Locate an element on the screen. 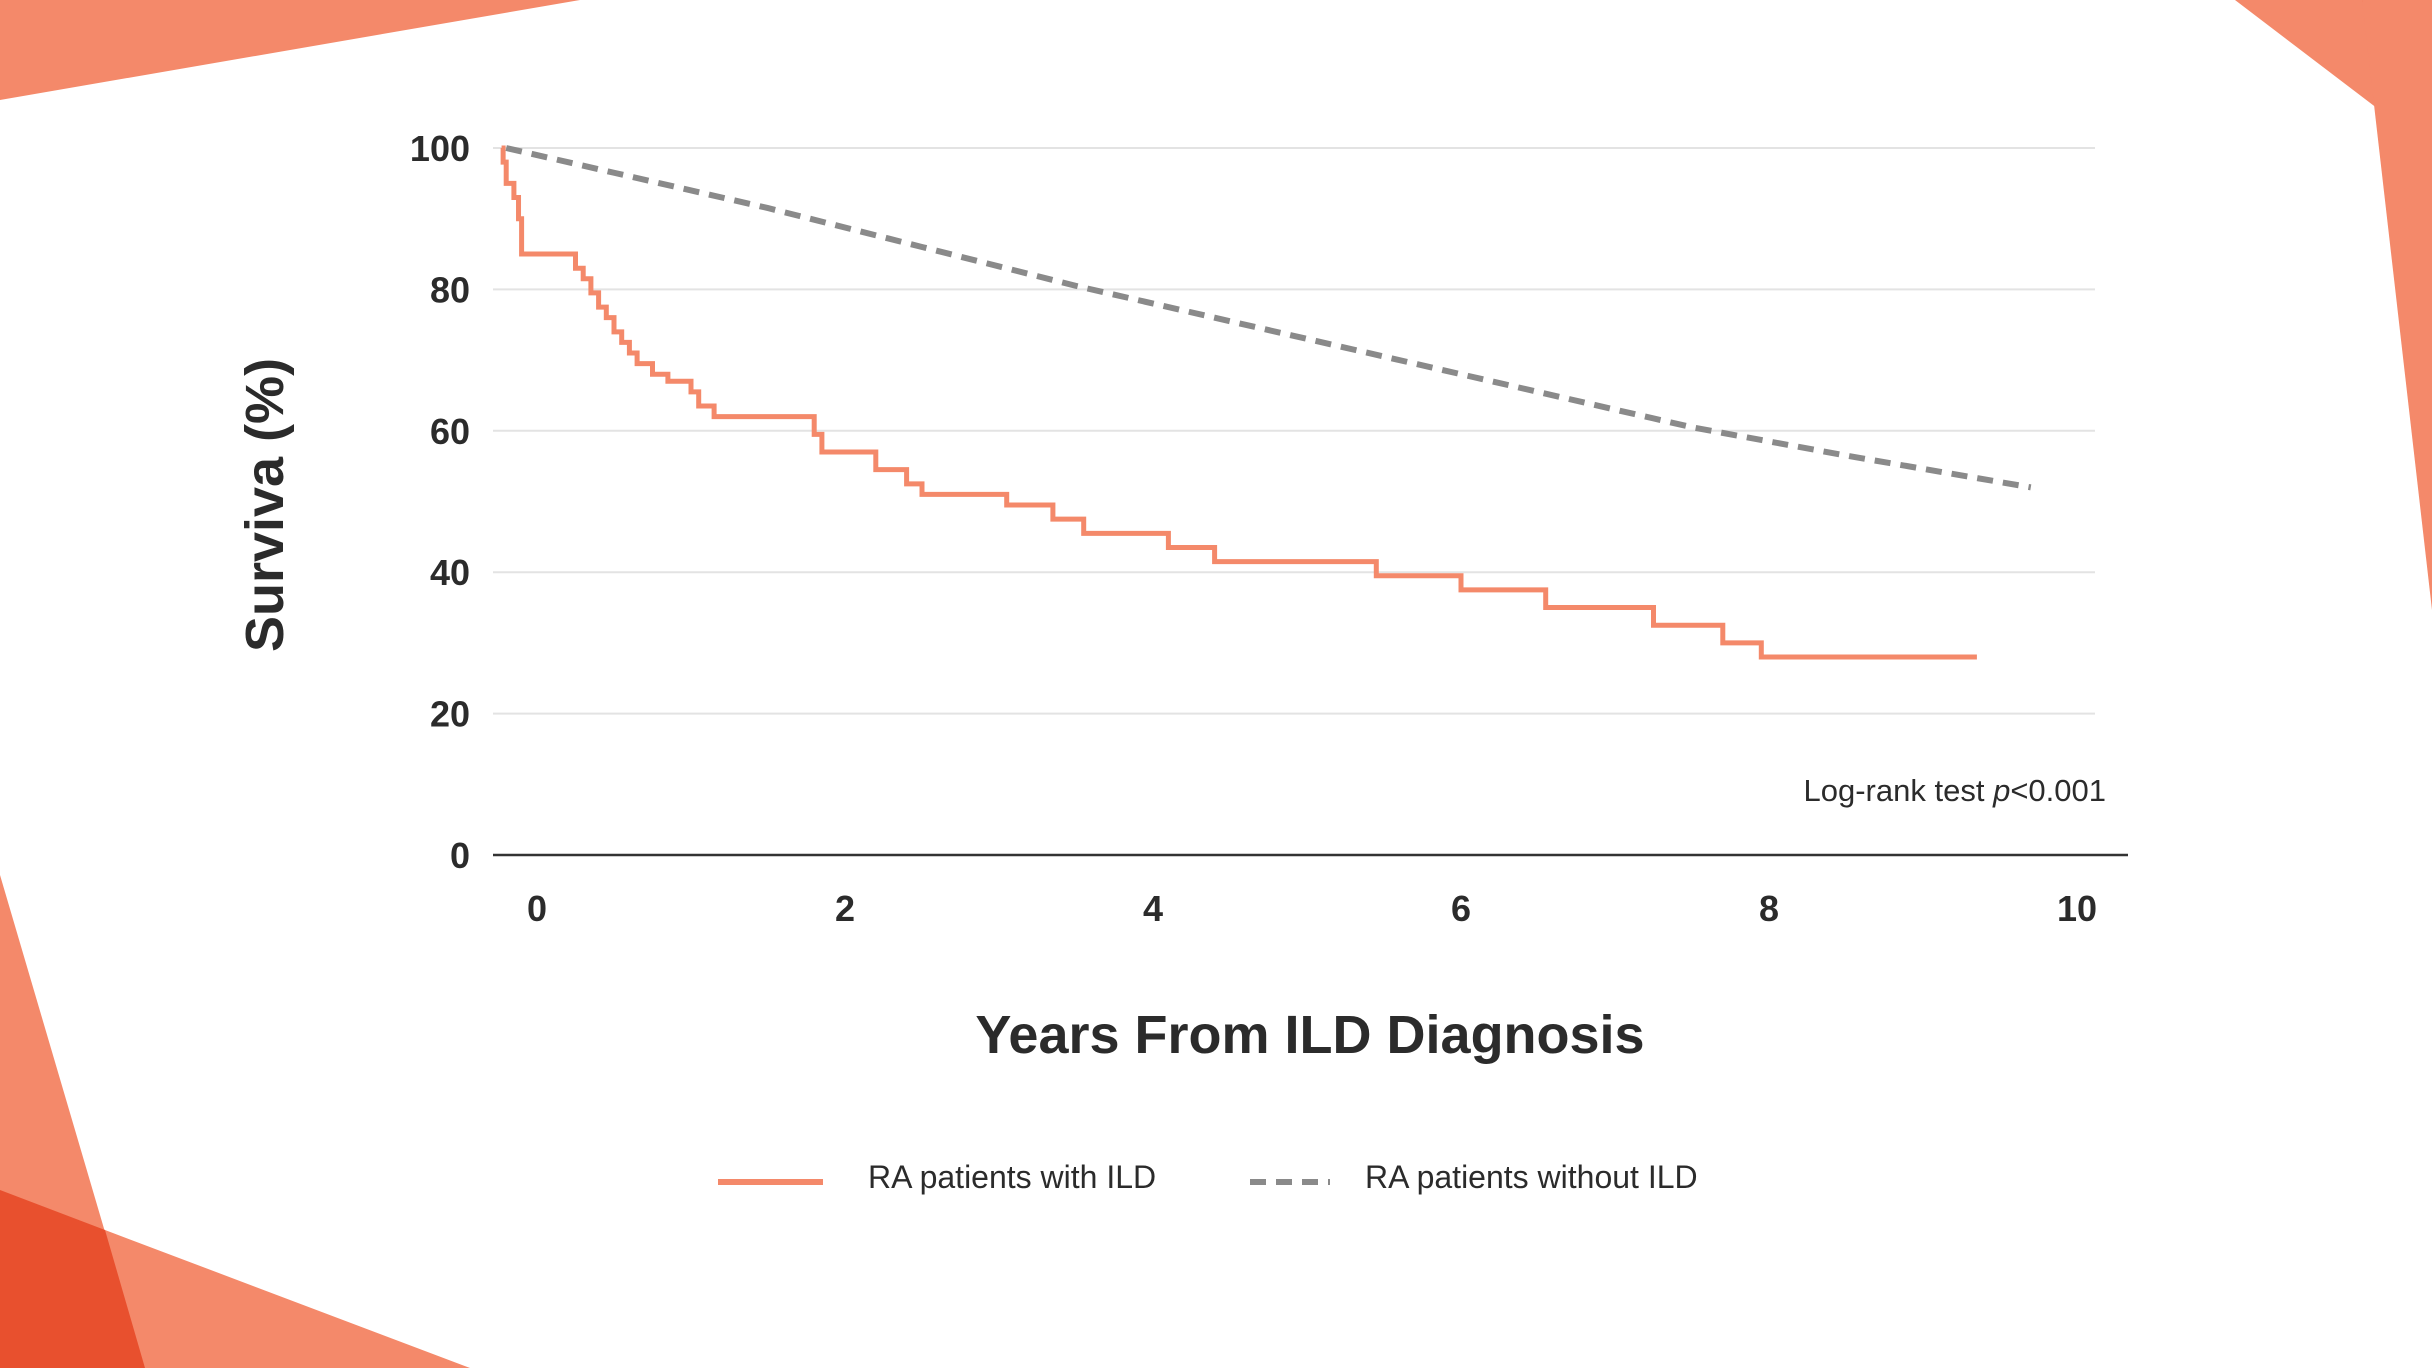 The height and width of the screenshot is (1368, 2432). annotation-p: p is located at coordinates (2001, 790).